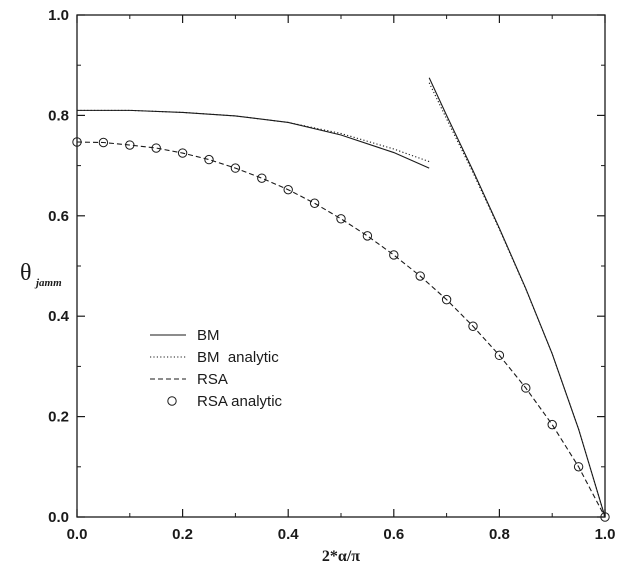 Image resolution: width=621 pixels, height=567 pixels. I want to click on y-axis-label: θ, so click(26, 273).